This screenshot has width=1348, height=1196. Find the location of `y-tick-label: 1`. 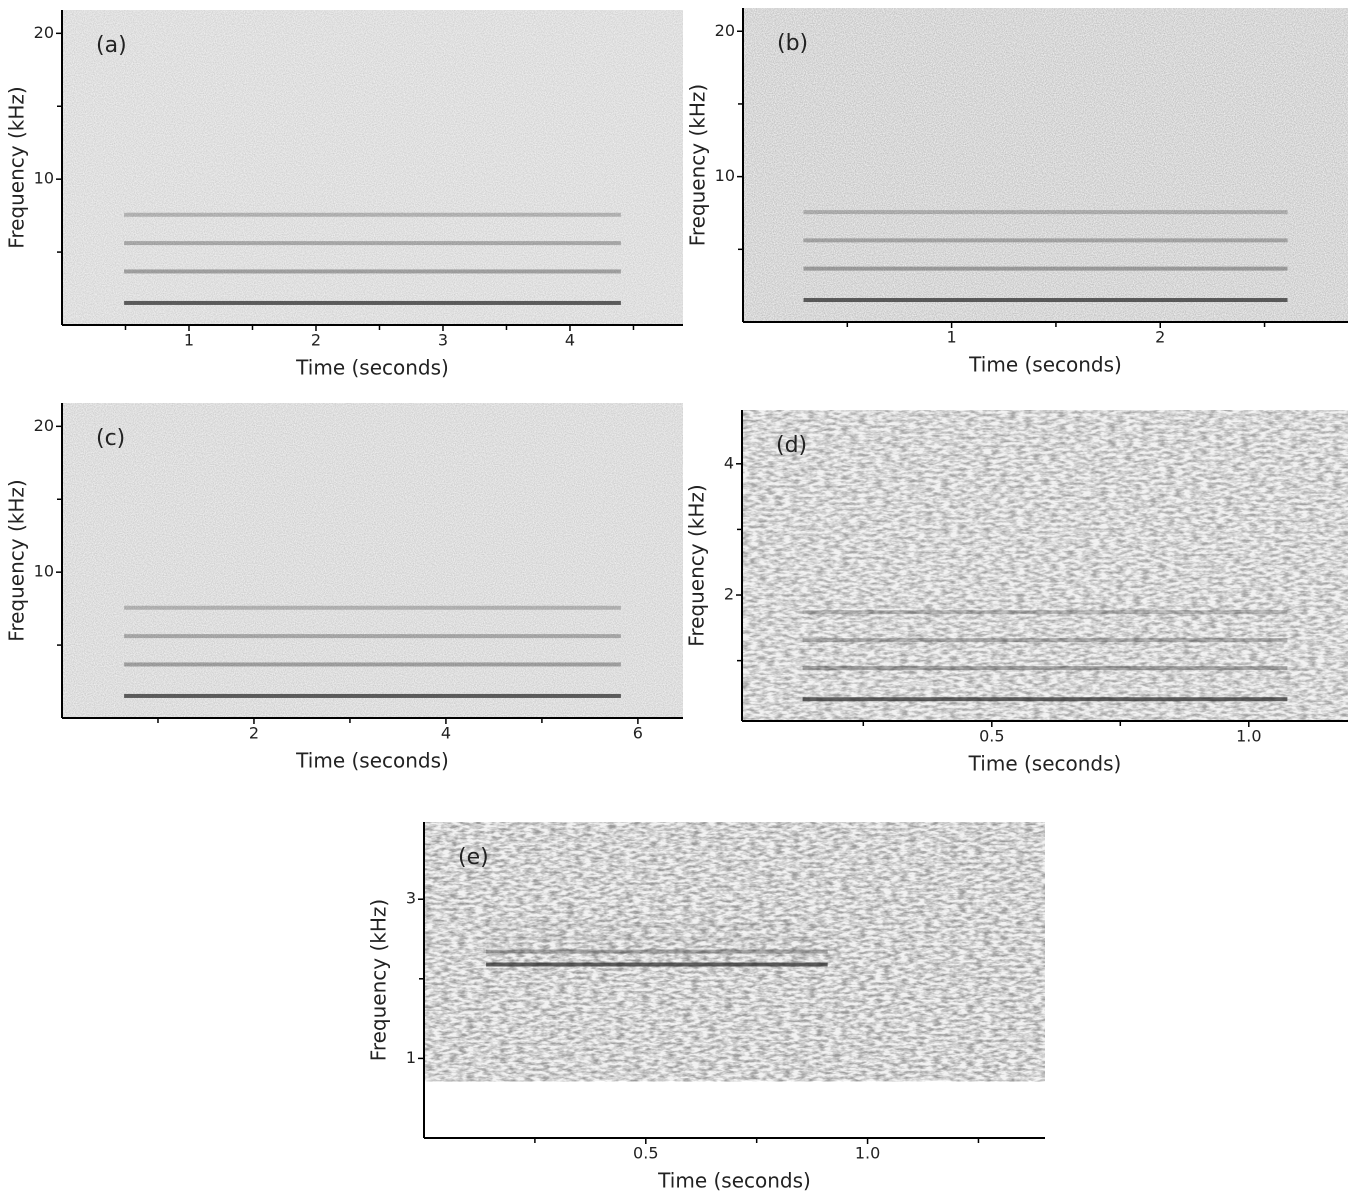

y-tick-label: 1 is located at coordinates (411, 1057).